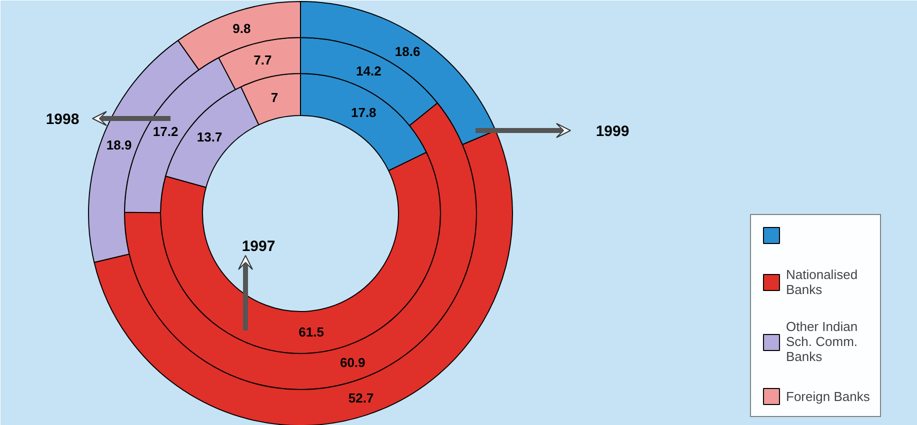 This screenshot has width=917, height=425. What do you see at coordinates (407, 52) in the screenshot?
I see `data-label: 18.6` at bounding box center [407, 52].